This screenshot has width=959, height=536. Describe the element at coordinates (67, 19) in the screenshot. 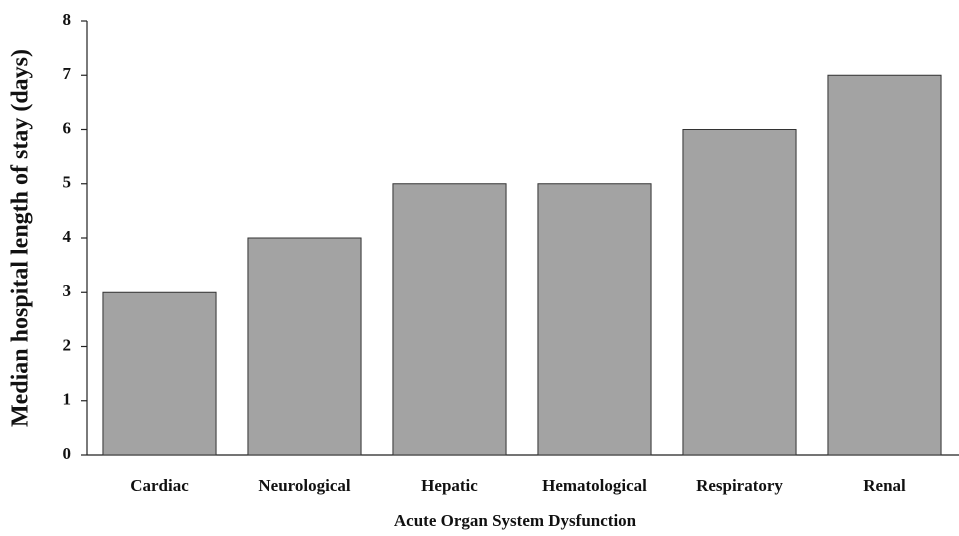

I see `y-tick-label: 8` at that location.